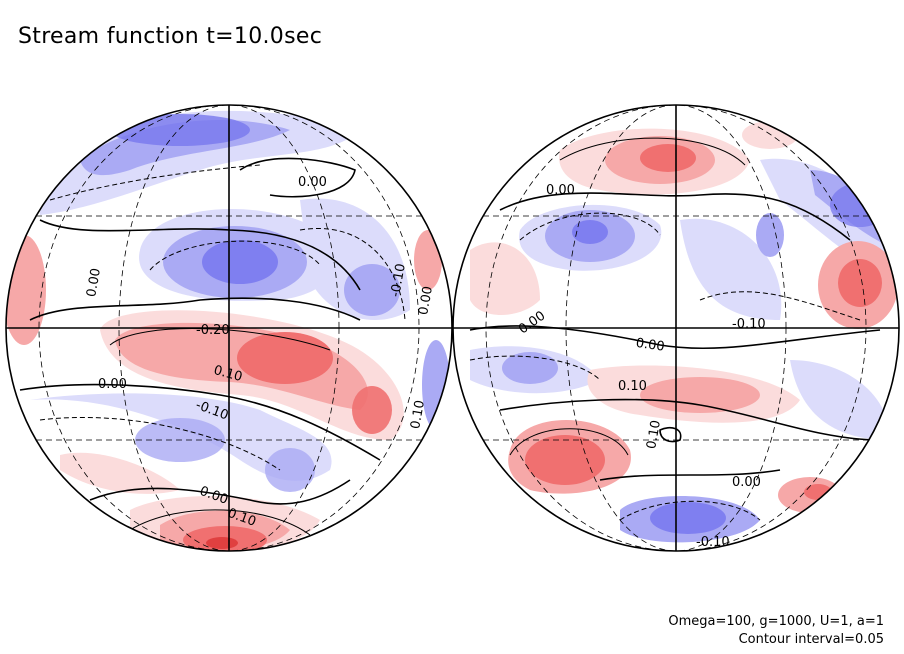 This screenshot has width=904, height=654. What do you see at coordinates (170, 36) in the screenshot?
I see `plot-title: Stream function t=10.0sec` at bounding box center [170, 36].